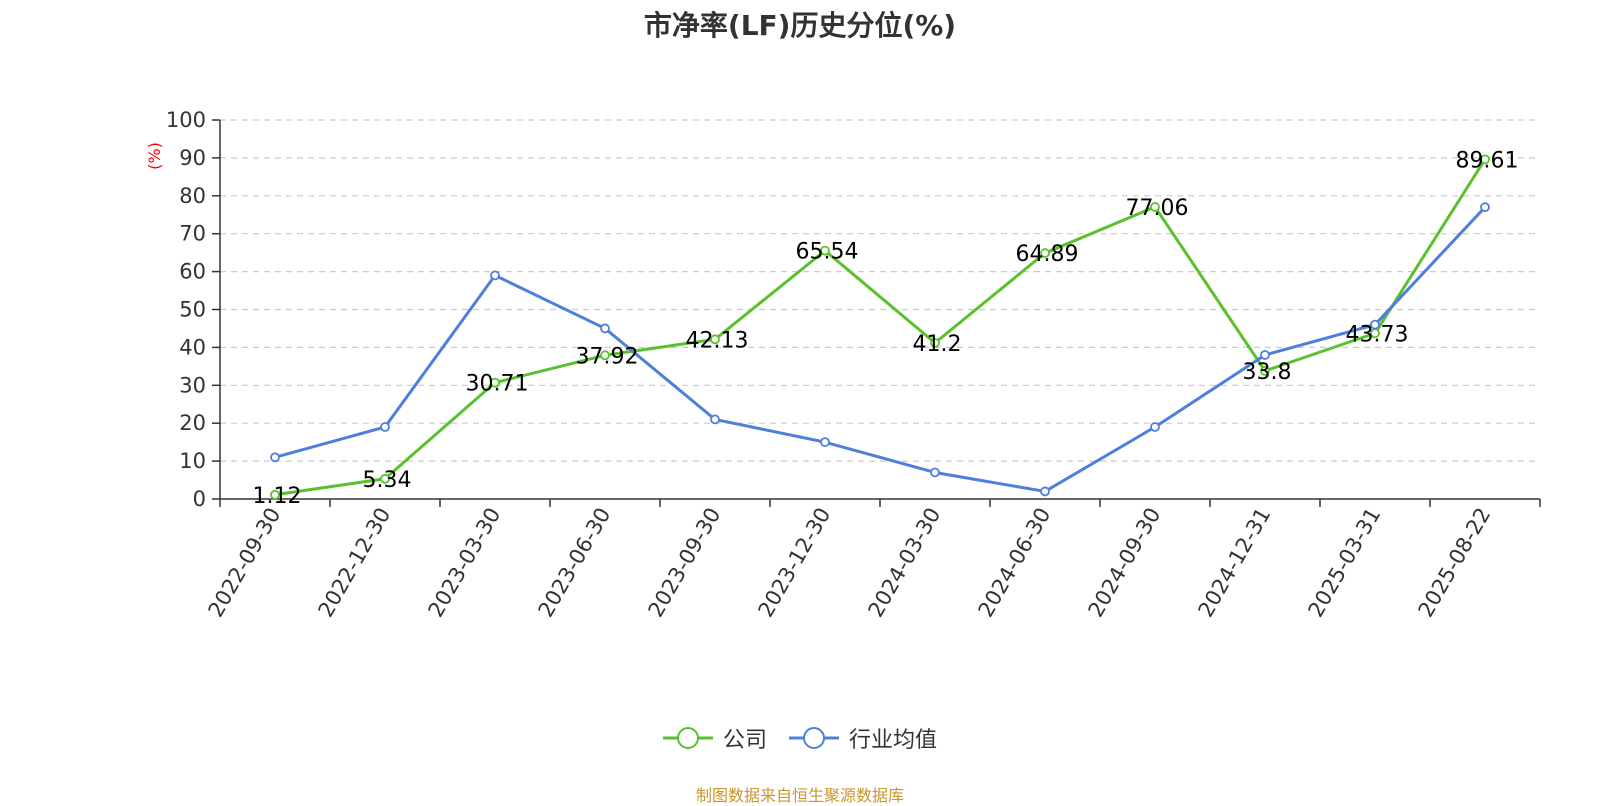 This screenshot has height=806, width=1600. I want to click on data-label: 64.89, so click(1047, 254).